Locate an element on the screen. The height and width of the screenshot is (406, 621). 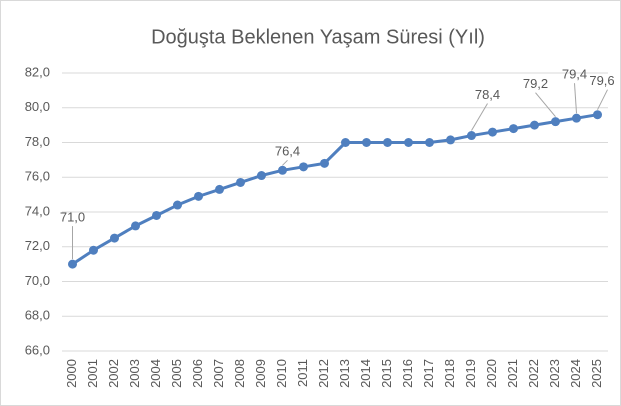
y-tick-label: 80,0 is located at coordinates (37, 106).